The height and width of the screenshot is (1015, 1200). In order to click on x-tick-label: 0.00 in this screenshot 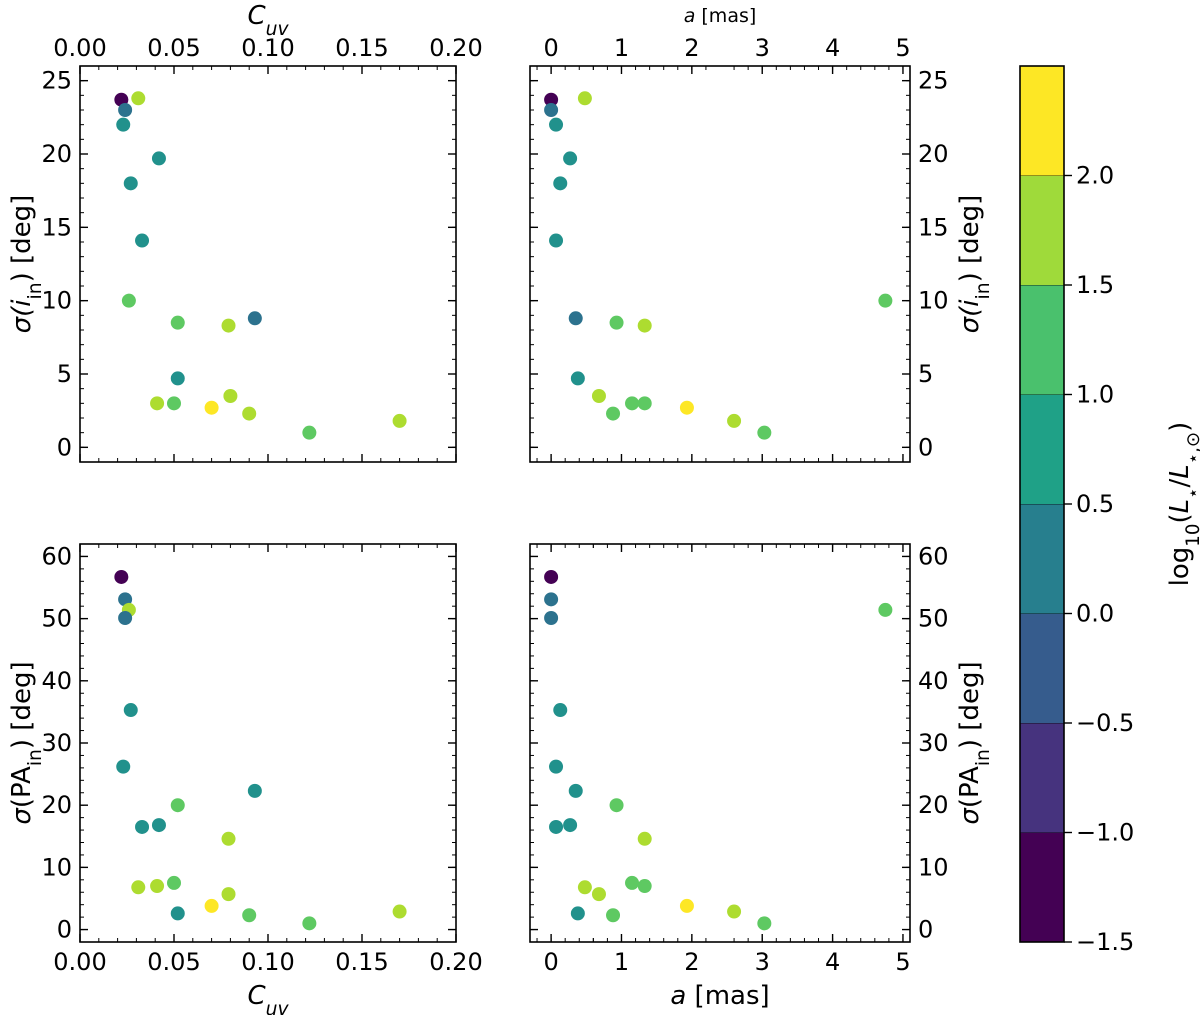, I will do `click(79, 962)`.